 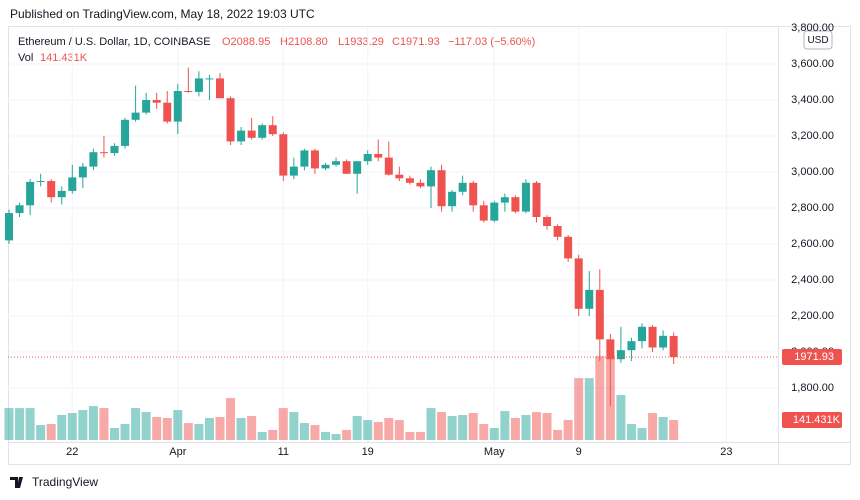 What do you see at coordinates (817, 40) in the screenshot?
I see `currency: USD` at bounding box center [817, 40].